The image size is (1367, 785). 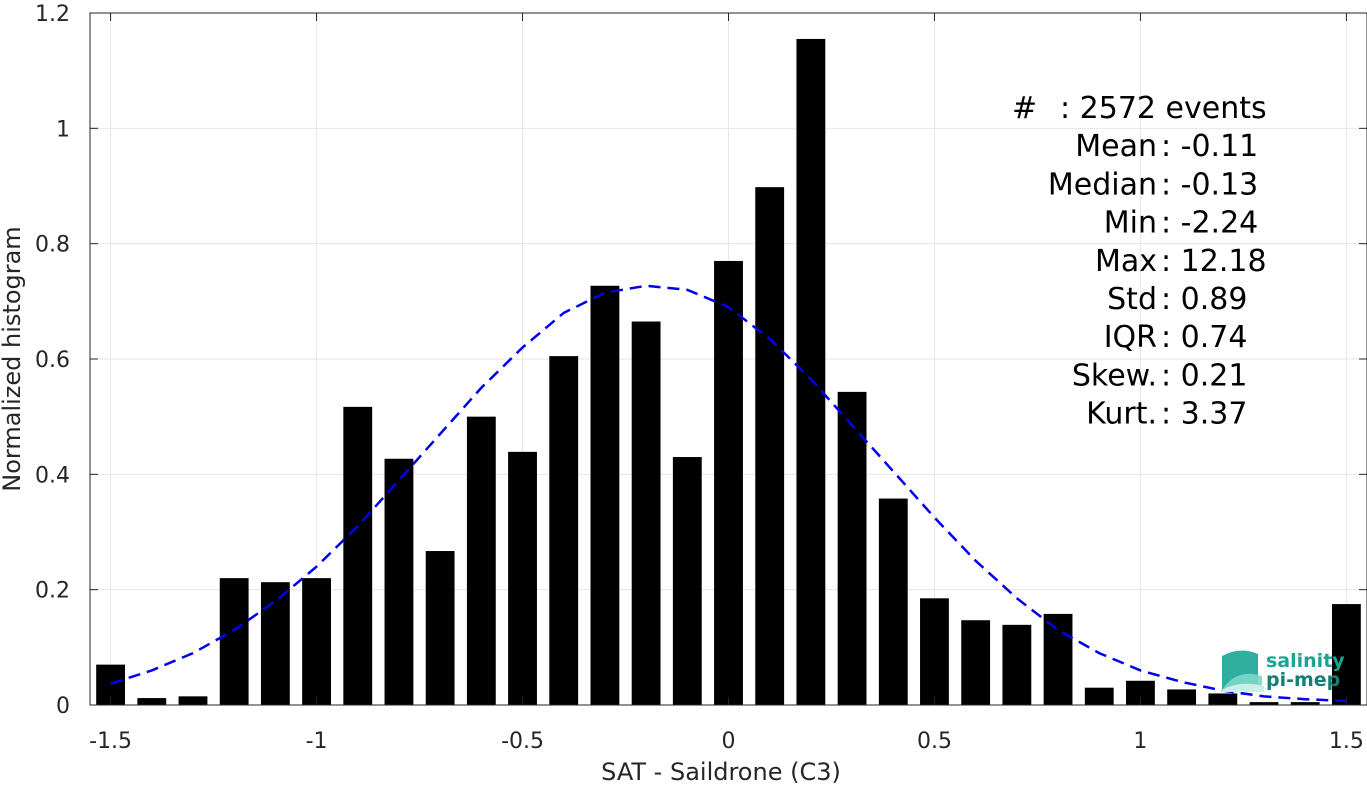 What do you see at coordinates (1204, 299) in the screenshot?
I see `stat-value: : 0.89` at bounding box center [1204, 299].